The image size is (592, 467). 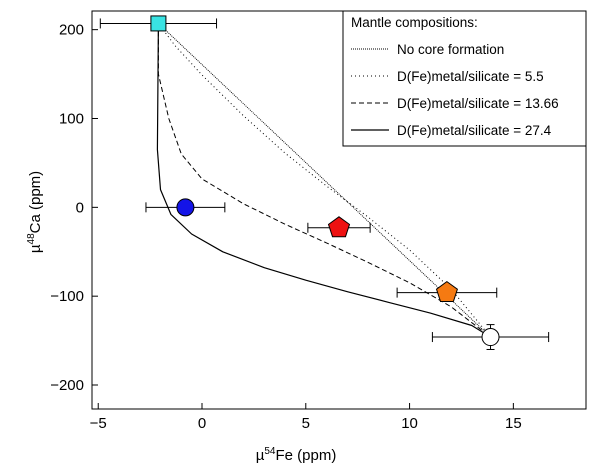 I want to click on legend-box, so click(x=464, y=78).